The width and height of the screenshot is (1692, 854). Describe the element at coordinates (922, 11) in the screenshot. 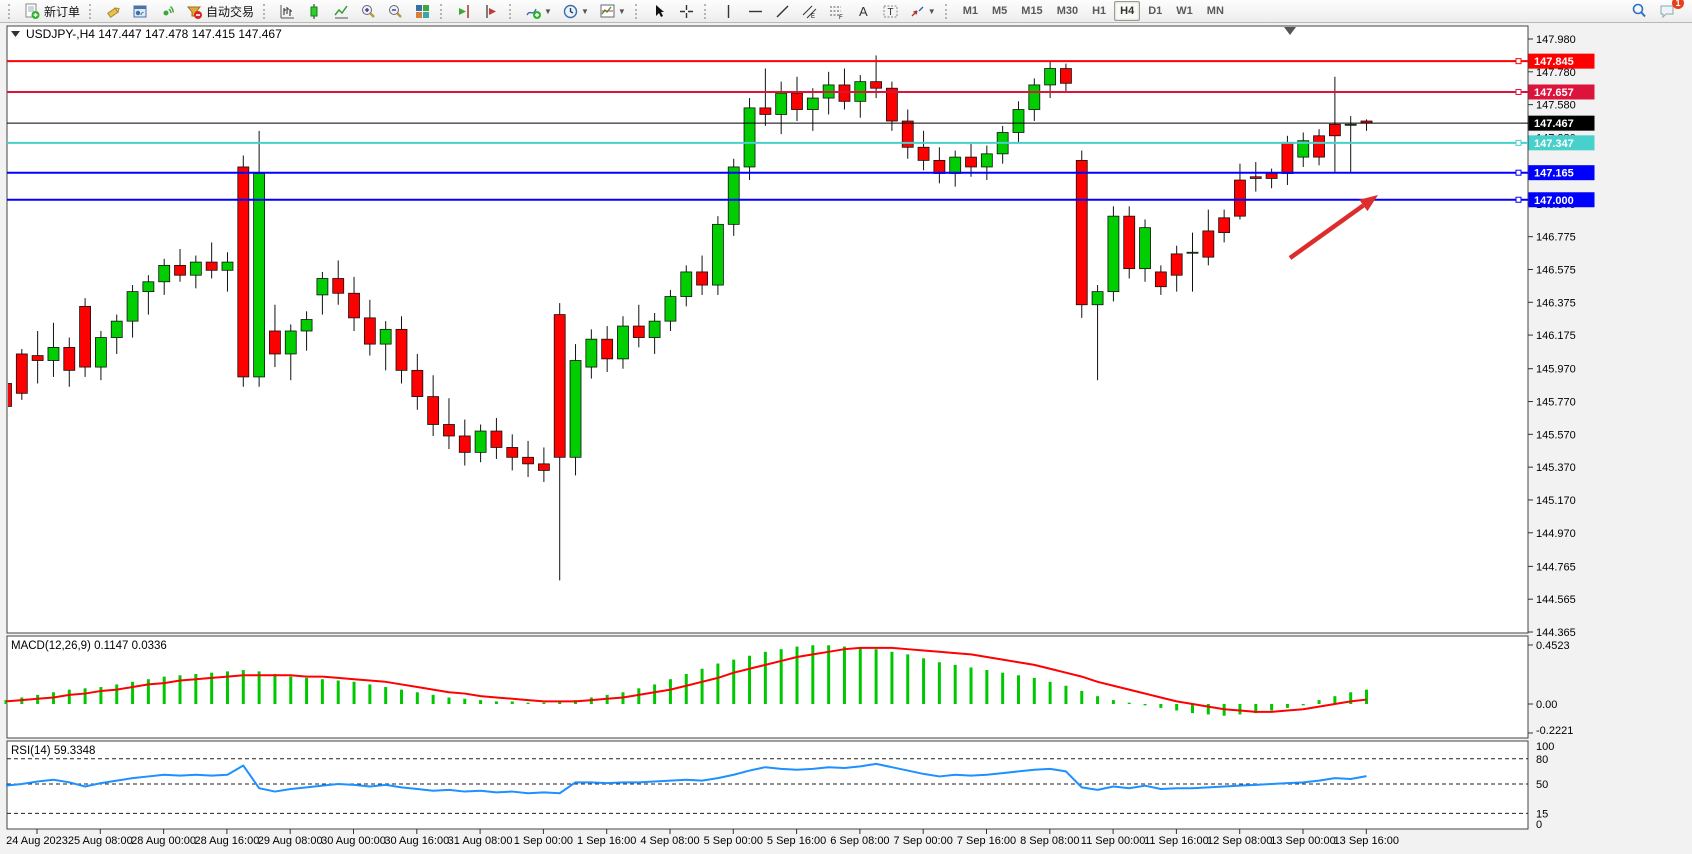

I see `arrows-tool-button: ▼` at that location.